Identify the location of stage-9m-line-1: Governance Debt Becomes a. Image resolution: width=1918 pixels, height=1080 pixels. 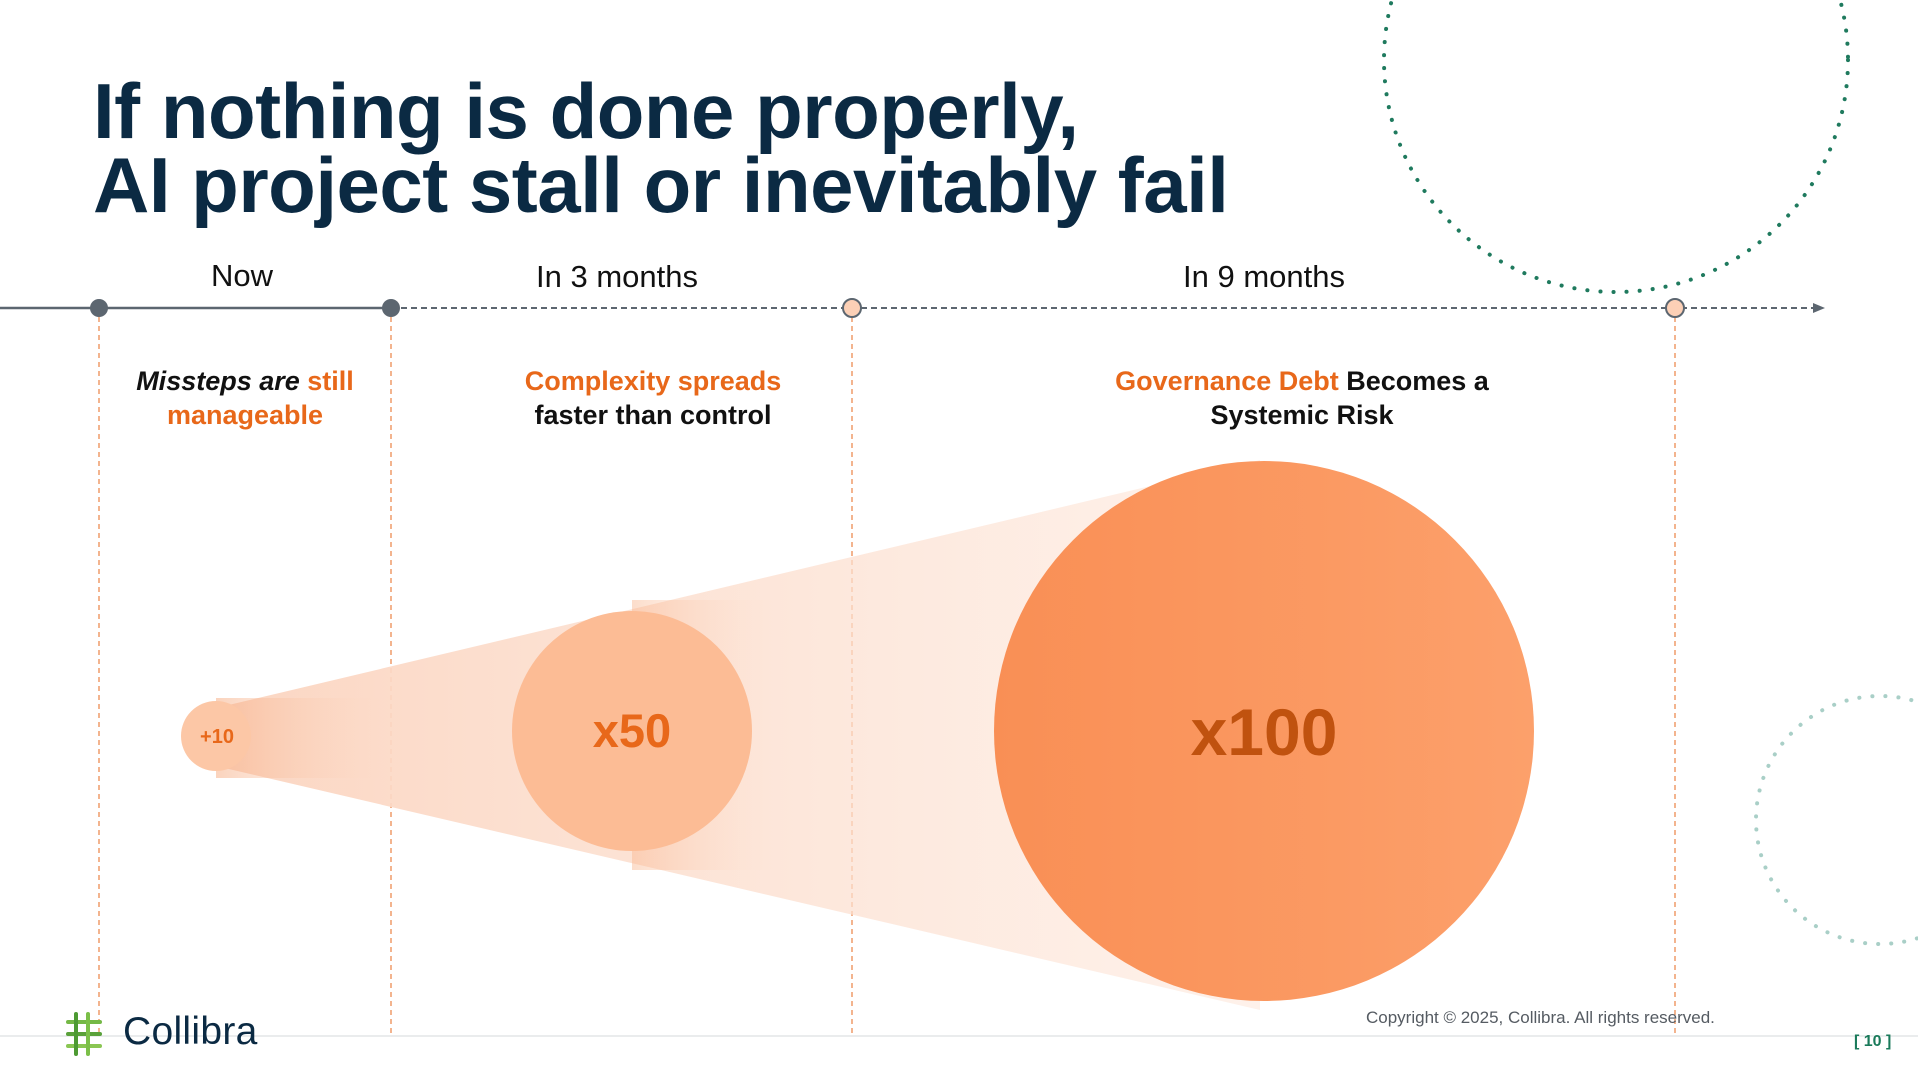
(1302, 381).